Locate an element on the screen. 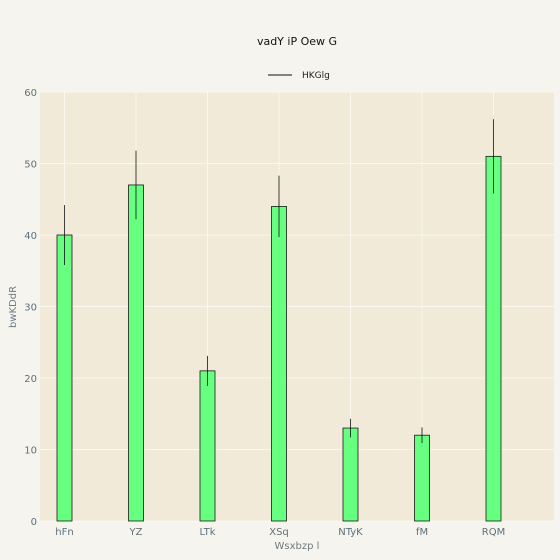 Image resolution: width=560 pixels, height=560 pixels. x-tick-label: LTk is located at coordinates (207, 532).